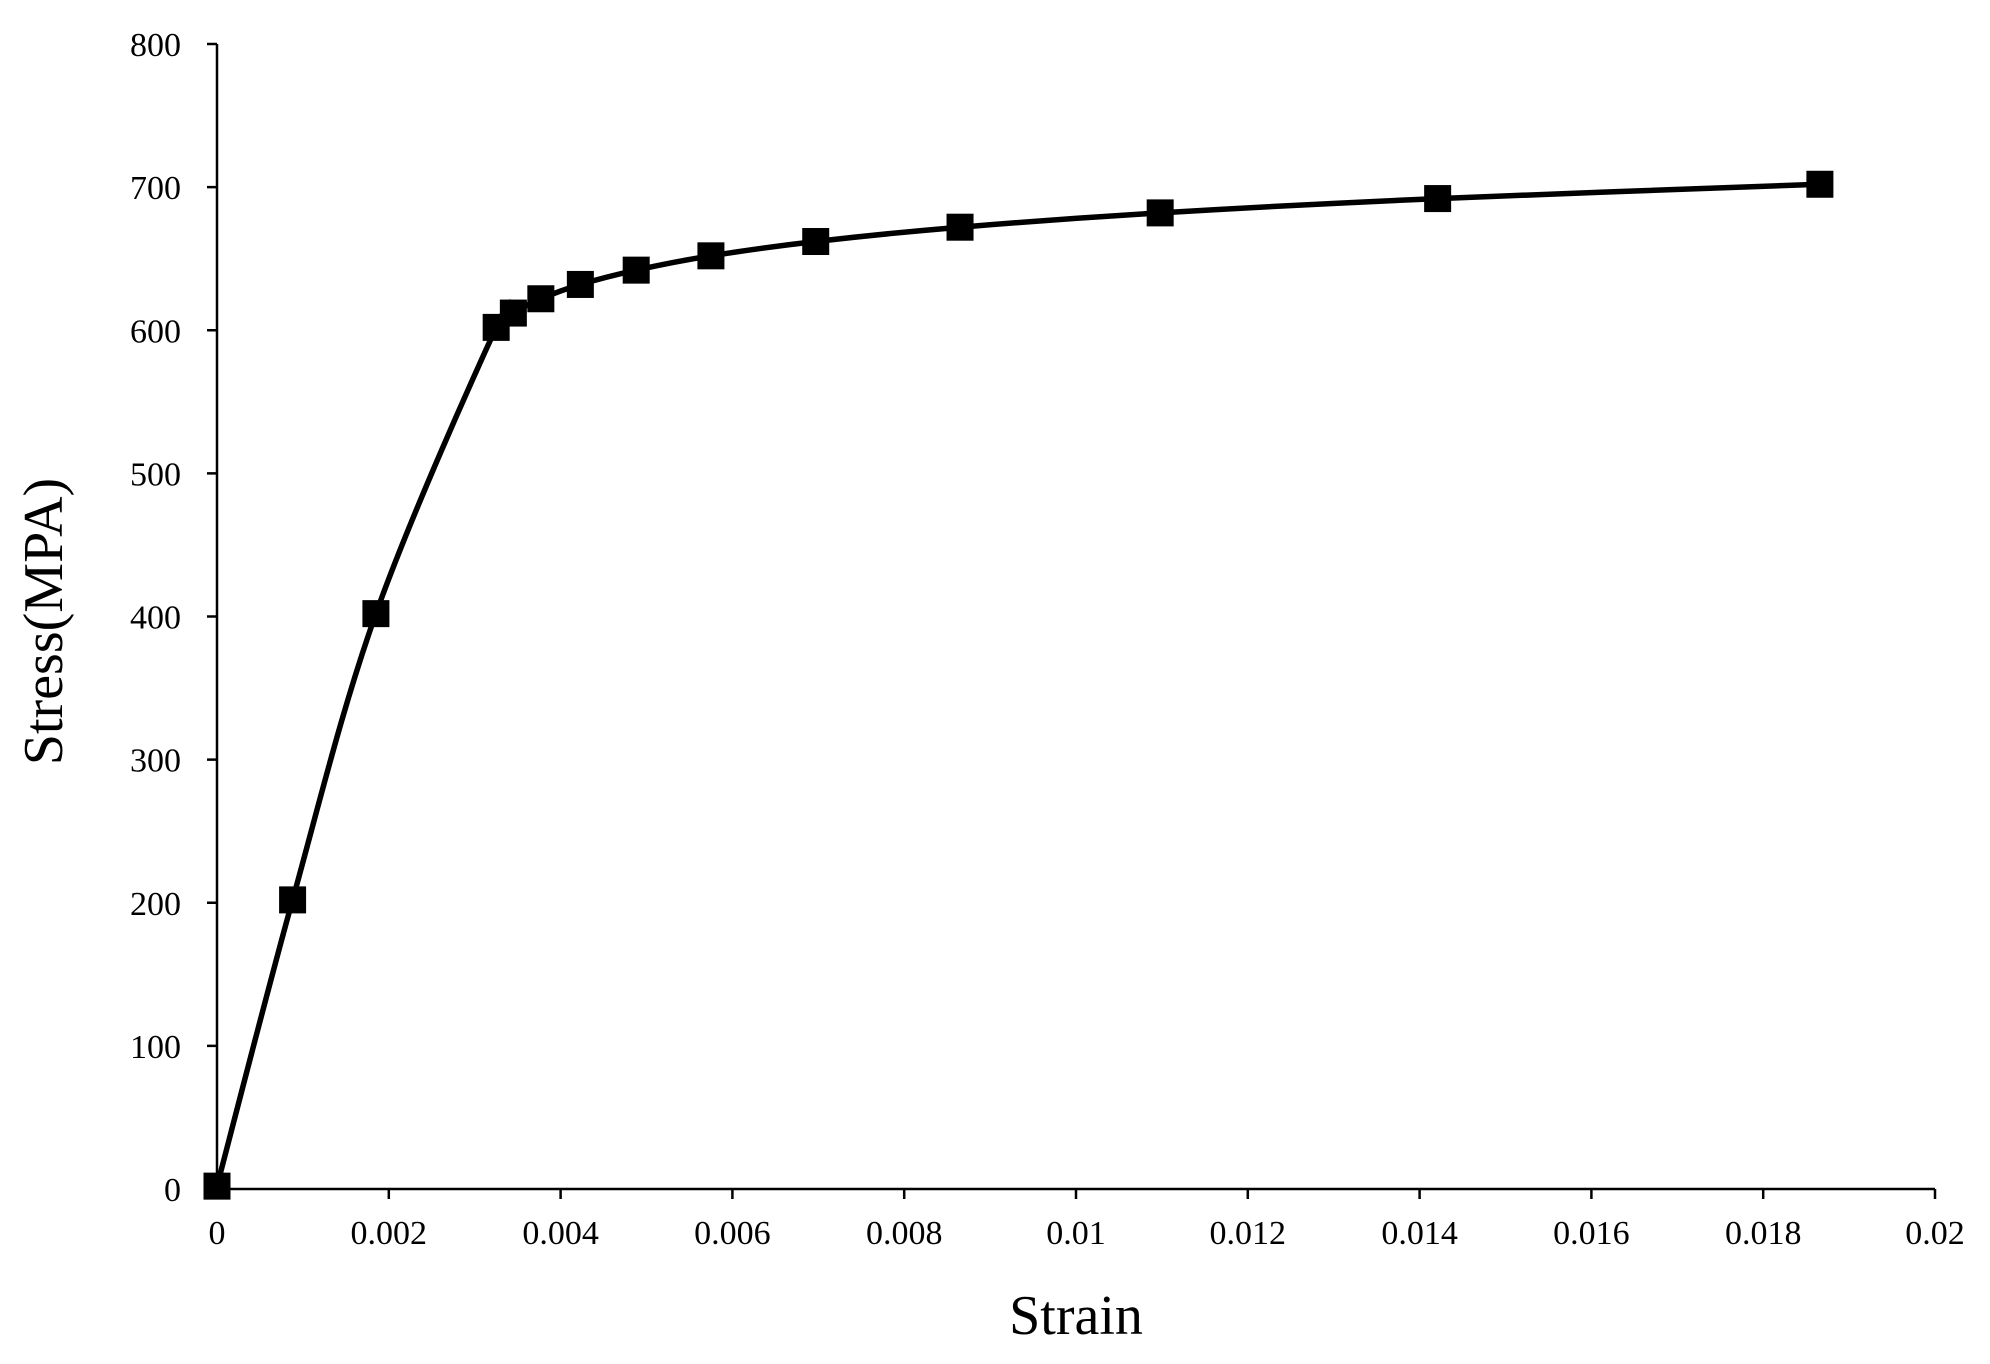 Image resolution: width=1990 pixels, height=1364 pixels. Describe the element at coordinates (155, 1047) in the screenshot. I see `y-tick-label: 100` at that location.